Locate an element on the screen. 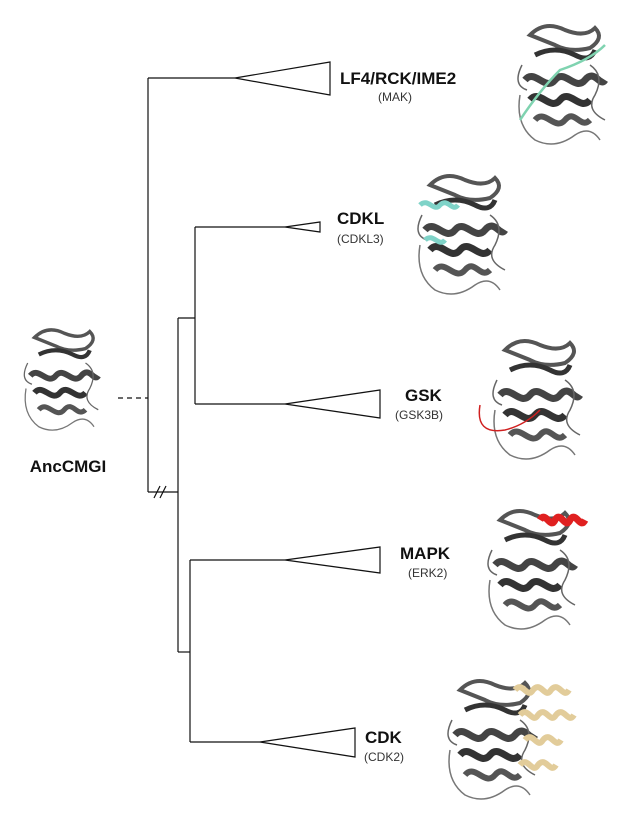 Image resolution: width=617 pixels, height=821 pixels. clade-sublabel: (CDKL3) is located at coordinates (360, 239).